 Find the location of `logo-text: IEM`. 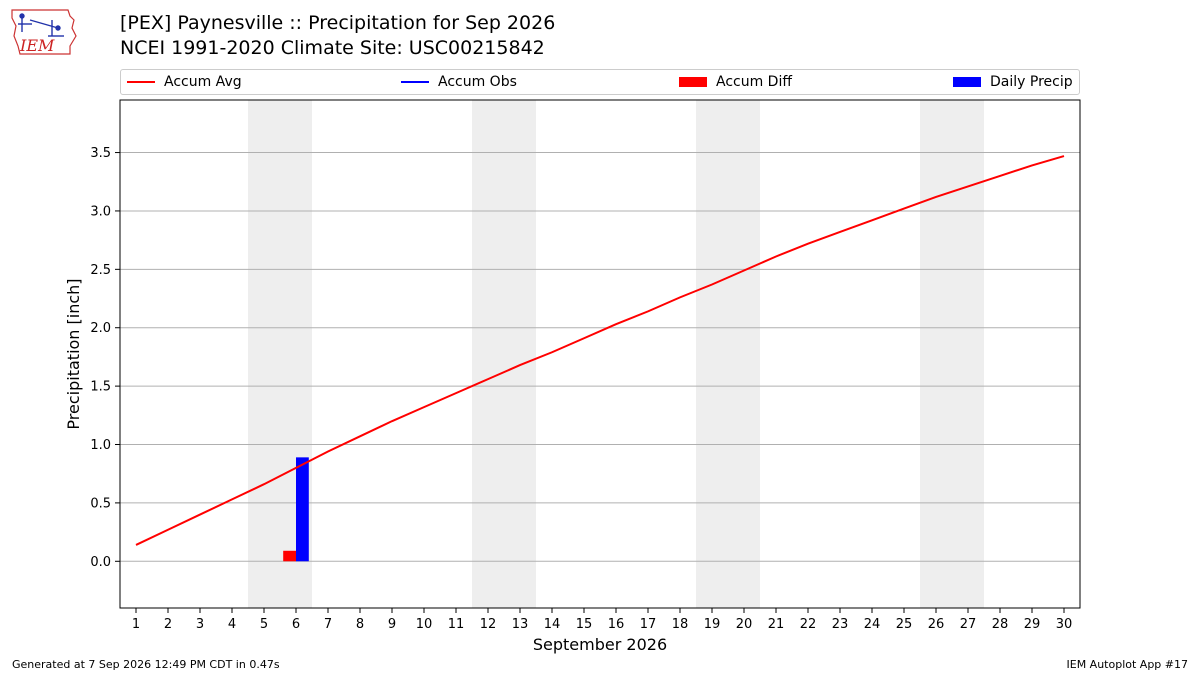

logo-text: IEM is located at coordinates (37, 45).